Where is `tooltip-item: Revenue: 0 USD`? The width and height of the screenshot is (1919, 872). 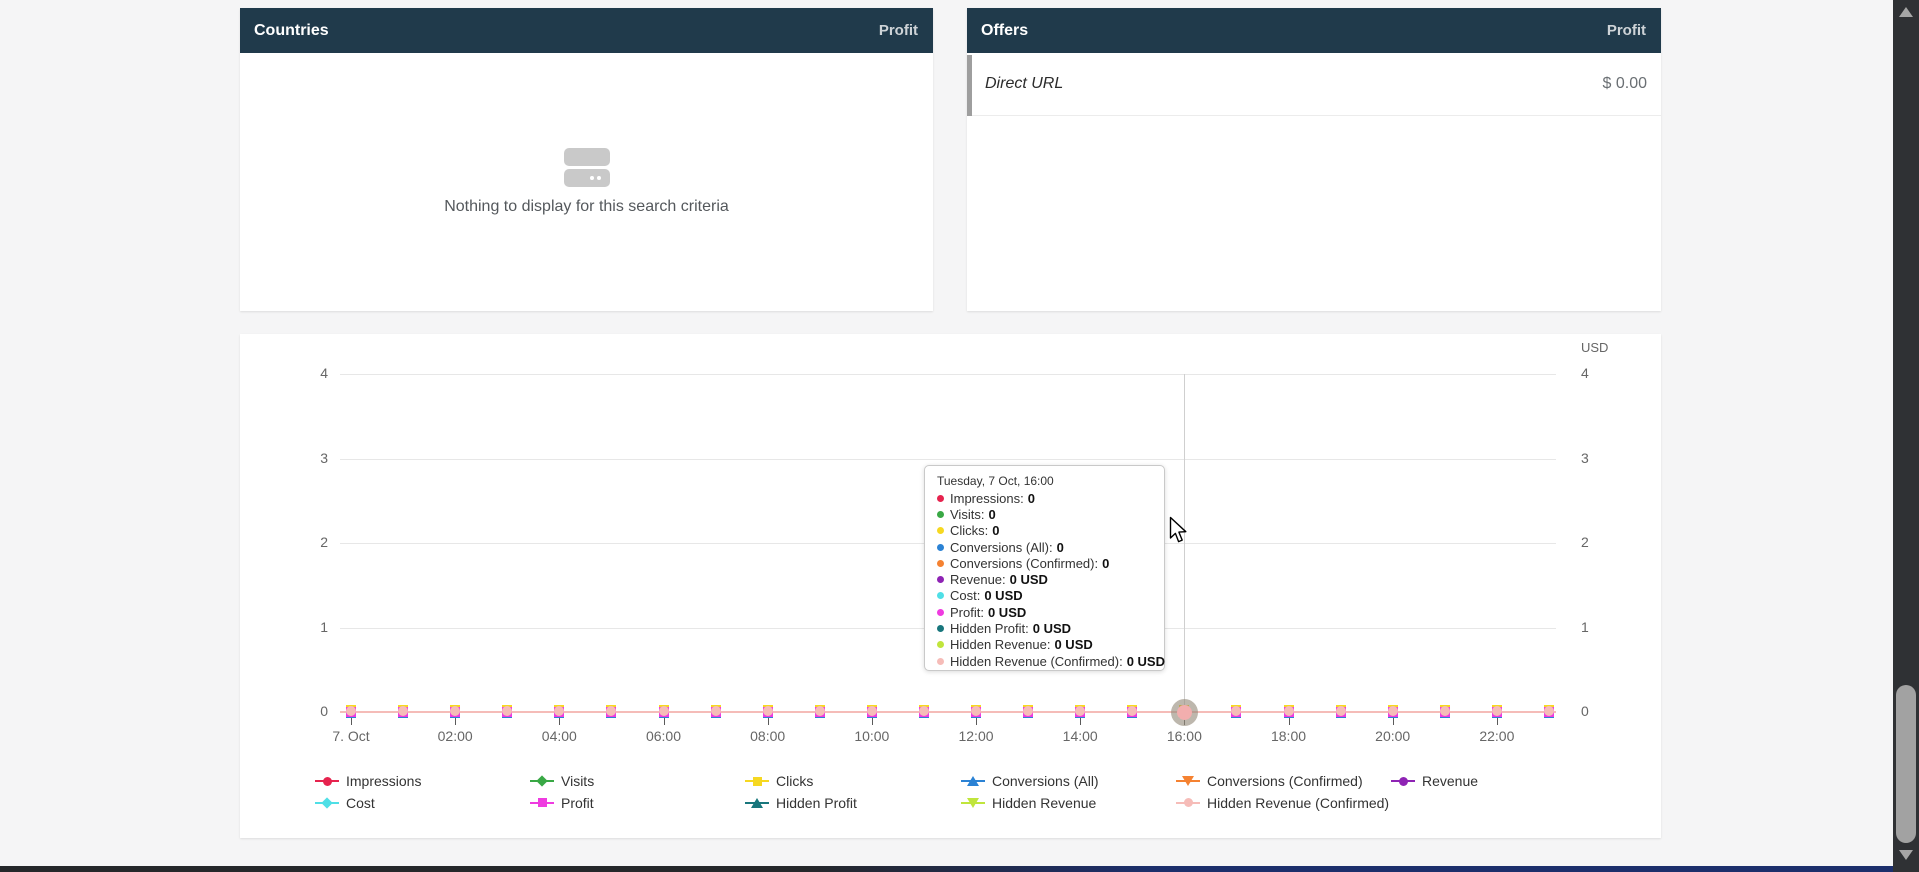 tooltip-item: Revenue: 0 USD is located at coordinates (1044, 579).